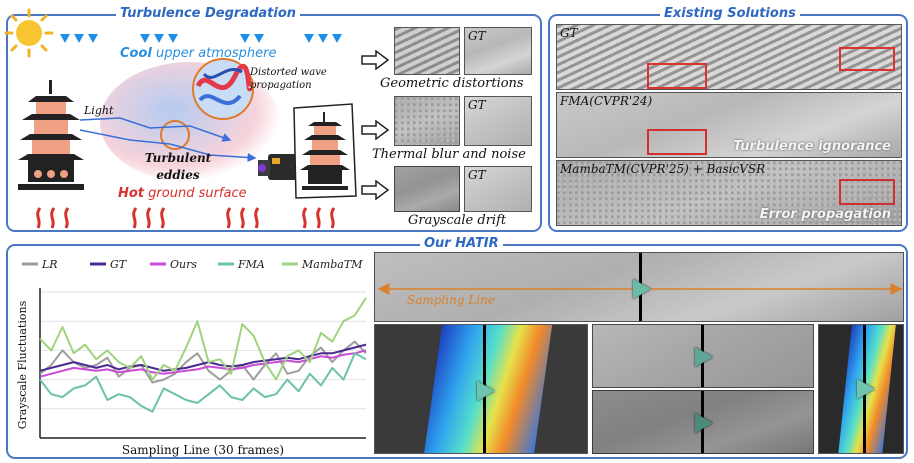 This screenshot has width=914, height=463. What do you see at coordinates (498, 189) in the screenshot?
I see `grayscale-drift-gt: GT` at bounding box center [498, 189].